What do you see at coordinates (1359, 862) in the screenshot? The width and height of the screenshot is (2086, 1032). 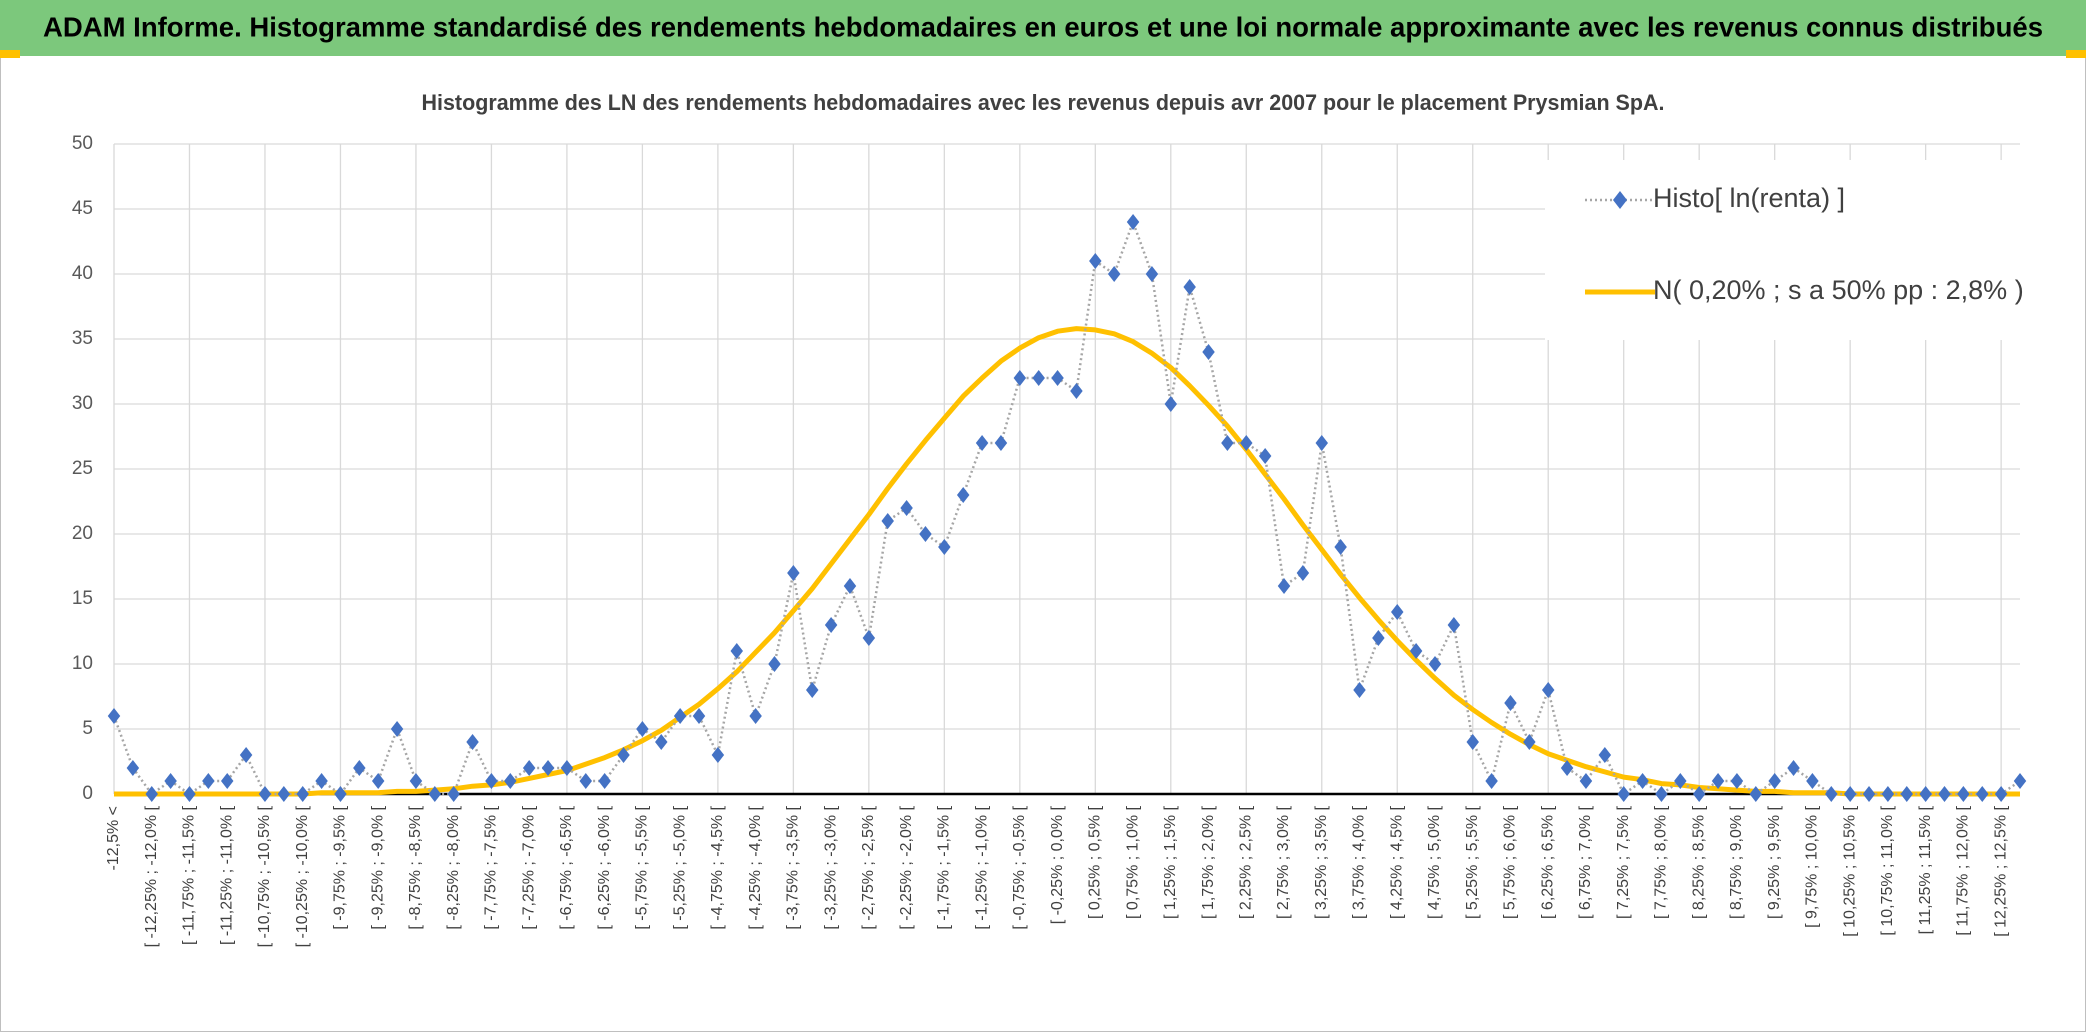 I see `x-tick-label: [ 3,75% ; 4,0% [` at bounding box center [1359, 862].